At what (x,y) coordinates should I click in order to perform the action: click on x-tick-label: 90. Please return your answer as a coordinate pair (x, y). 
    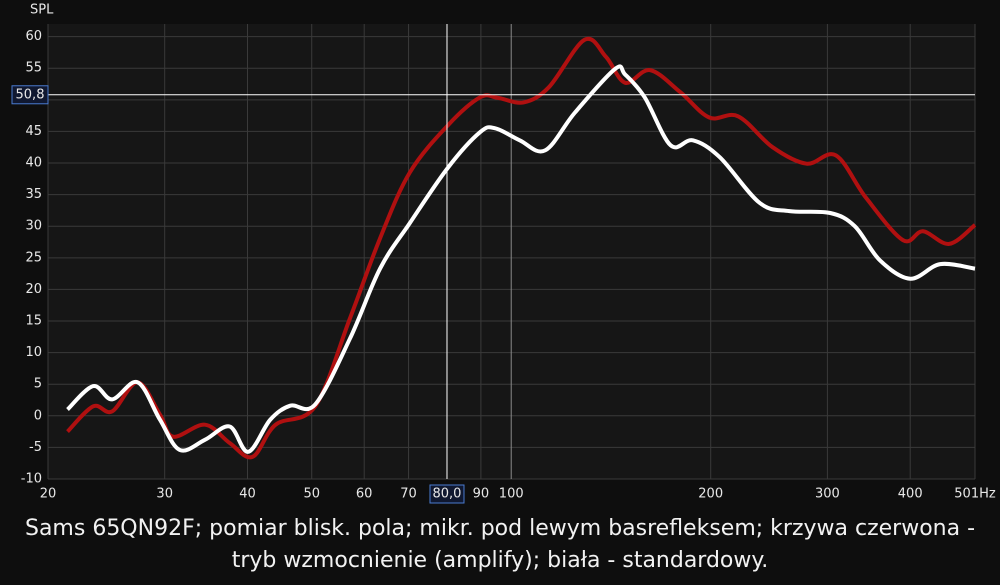
    Looking at the image, I should click on (481, 494).